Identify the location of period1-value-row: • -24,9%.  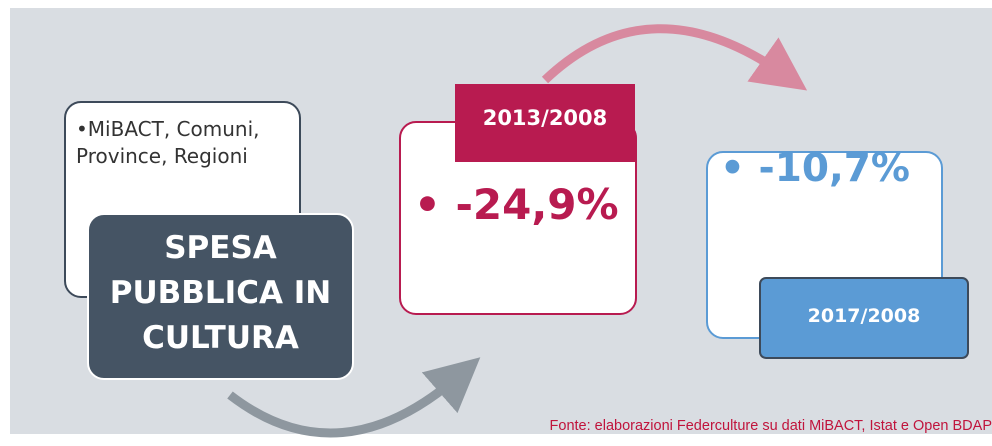
(516, 204).